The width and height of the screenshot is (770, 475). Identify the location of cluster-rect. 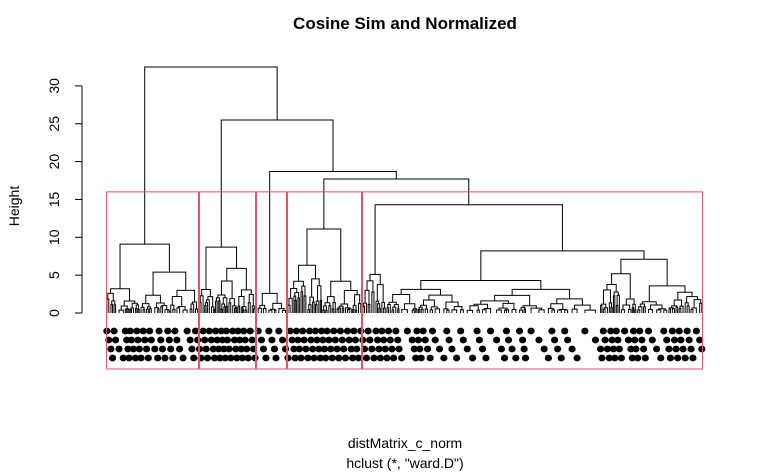
(324, 280).